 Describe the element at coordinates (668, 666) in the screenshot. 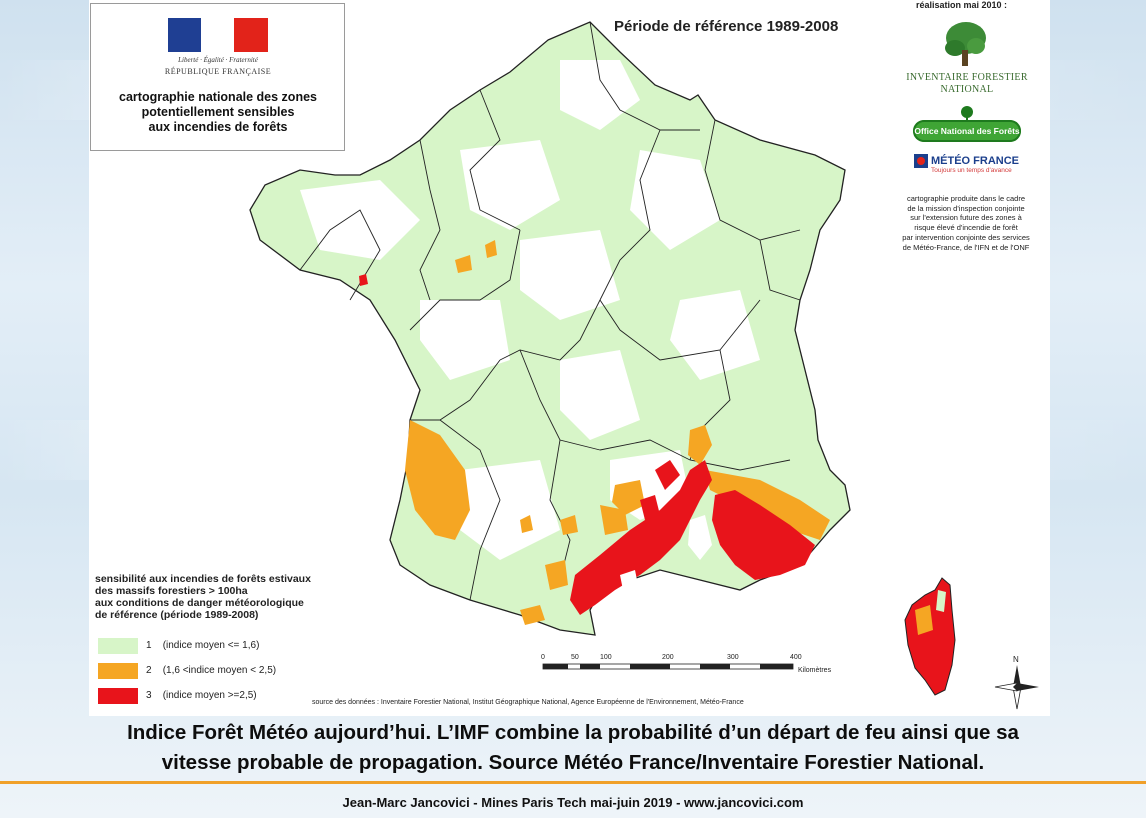

I see `scale-bar` at that location.